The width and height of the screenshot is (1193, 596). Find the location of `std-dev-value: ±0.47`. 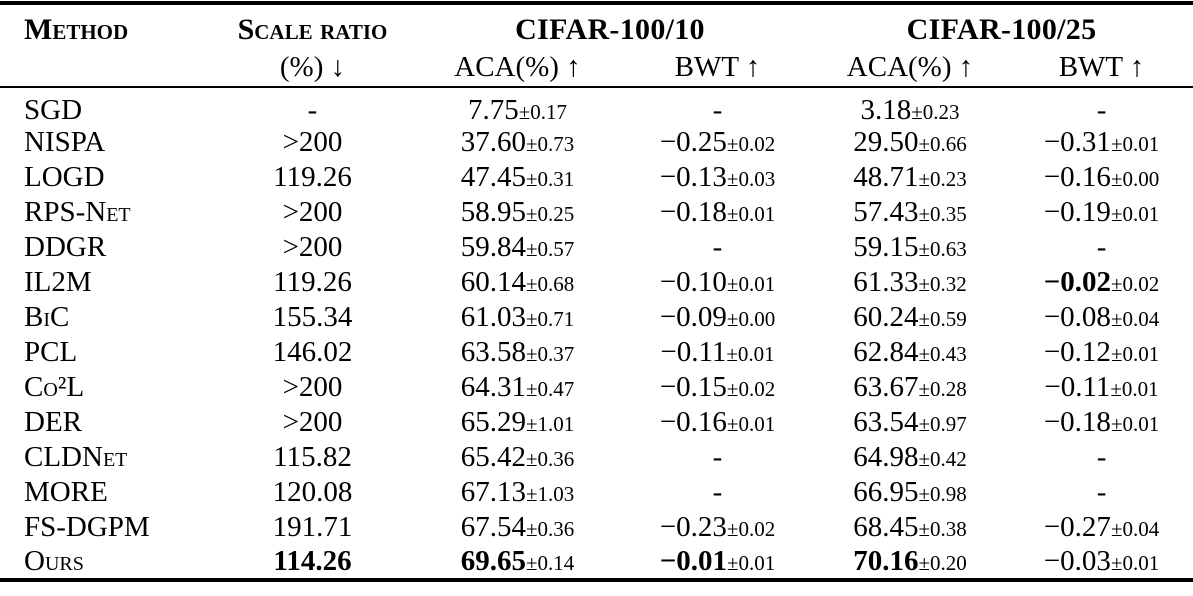

std-dev-value: ±0.47 is located at coordinates (550, 389).